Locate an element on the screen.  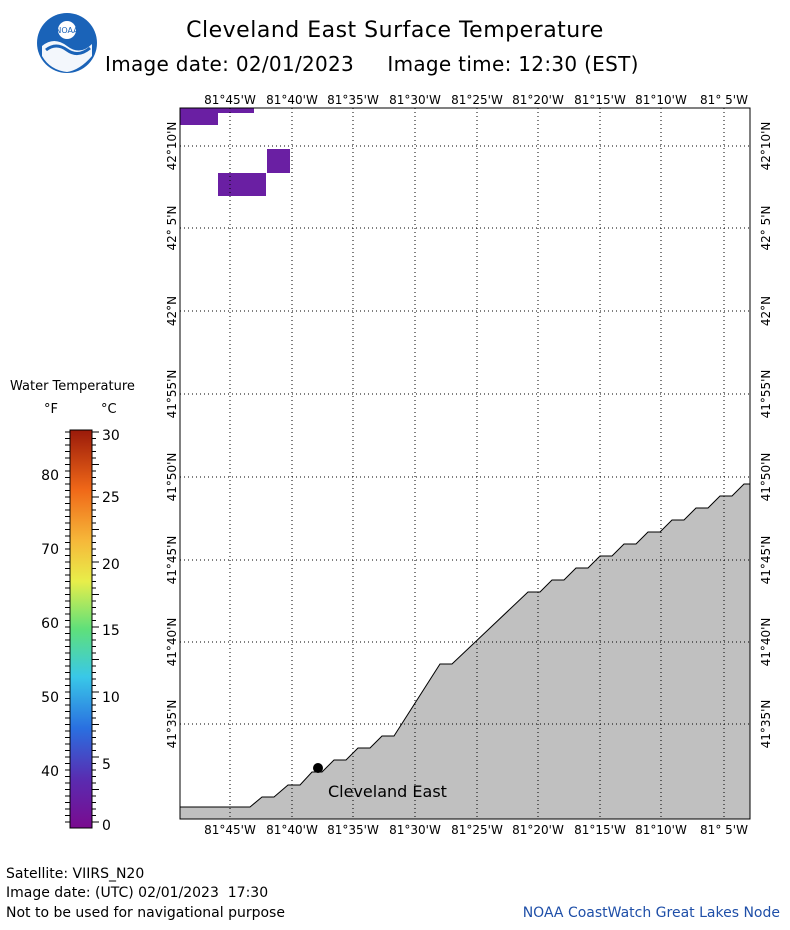
latitude-label-left: 41°40'N is located at coordinates (172, 642).